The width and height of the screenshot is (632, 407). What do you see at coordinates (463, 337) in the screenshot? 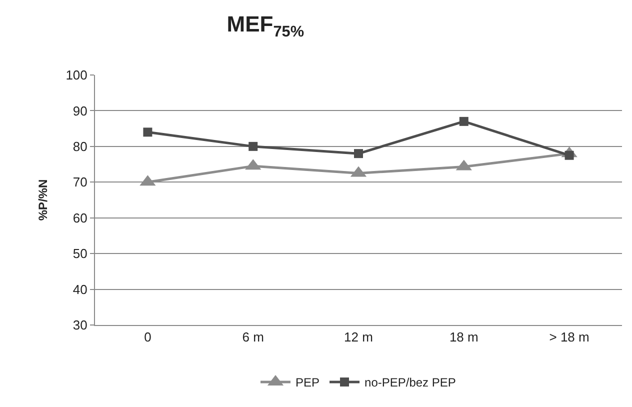
I see `x-tick-label: 18 m` at bounding box center [463, 337].